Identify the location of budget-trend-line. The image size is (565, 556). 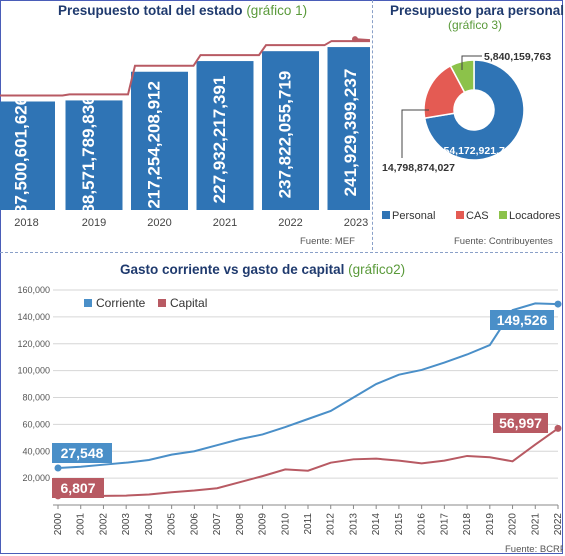
(185, 67).